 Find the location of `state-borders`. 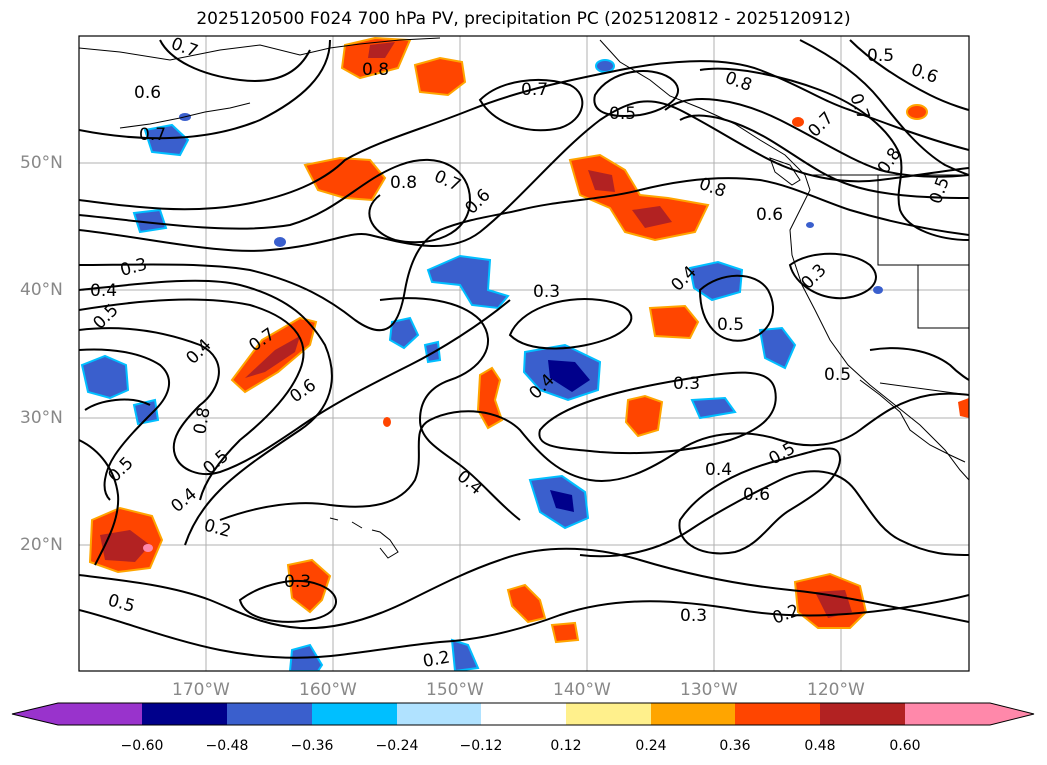

state-borders is located at coordinates (923, 285).